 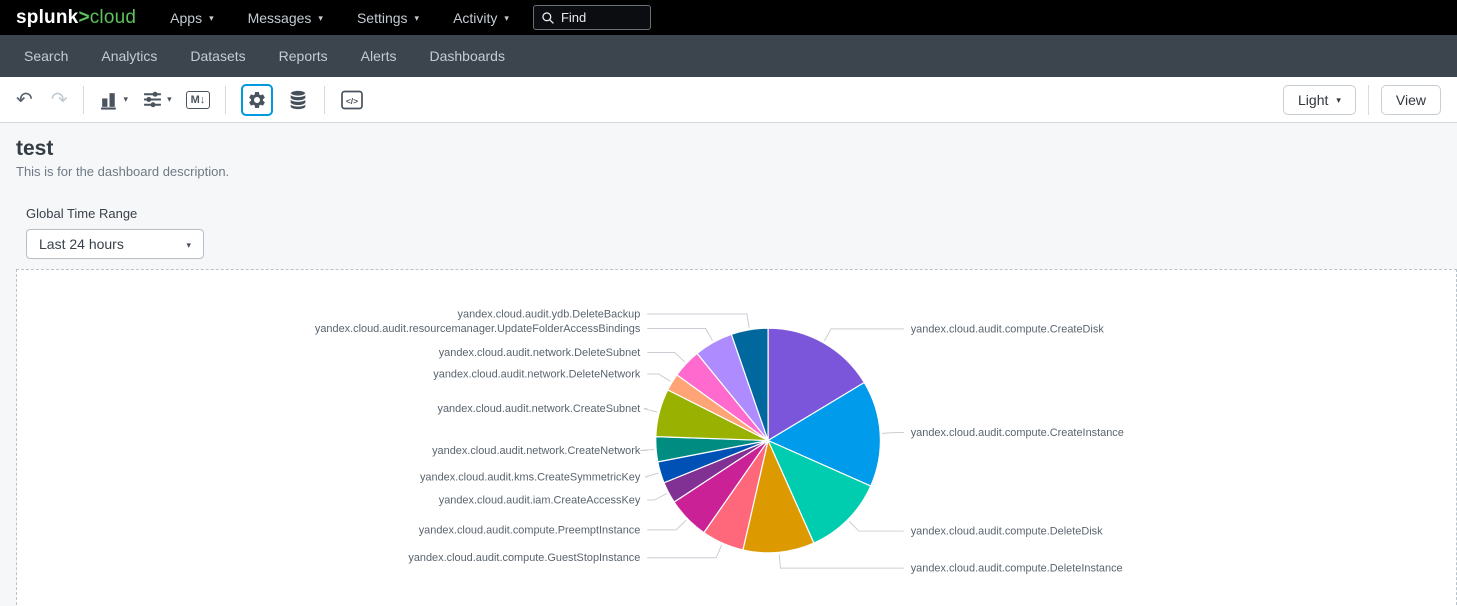 What do you see at coordinates (46, 56) in the screenshot?
I see `nav-item-search: Search` at bounding box center [46, 56].